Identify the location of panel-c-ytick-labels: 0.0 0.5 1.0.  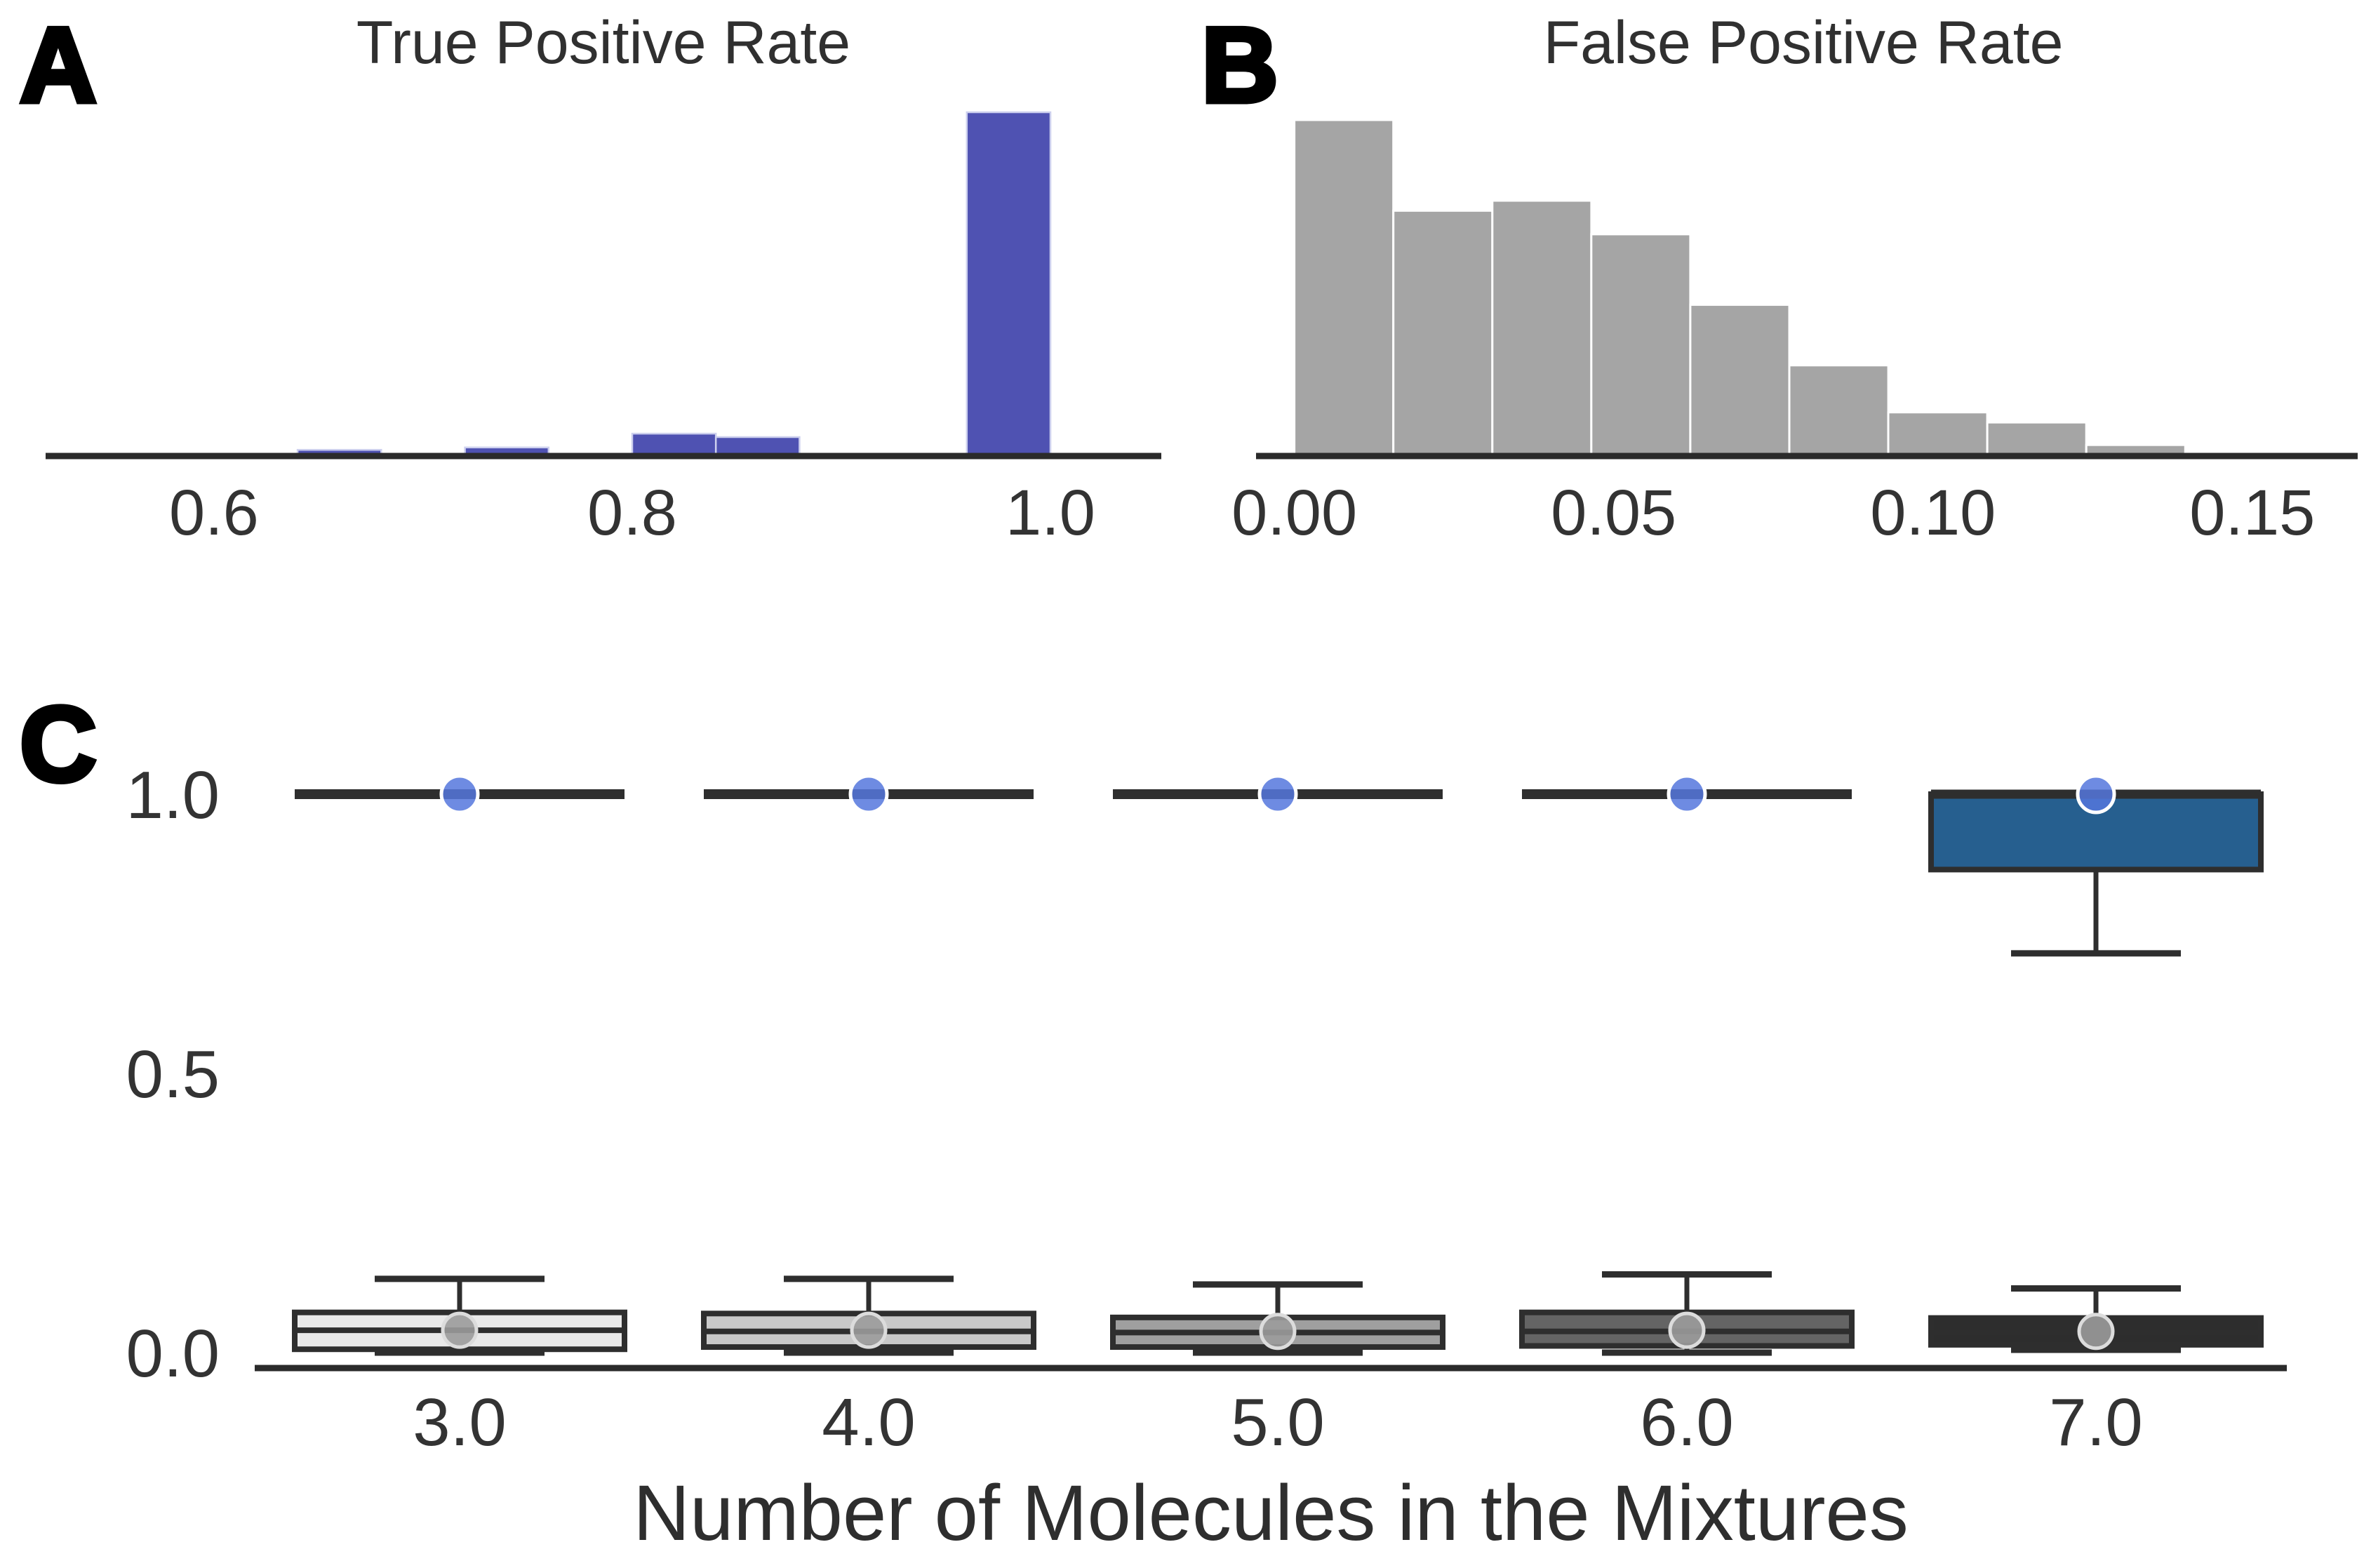
(173, 1074).